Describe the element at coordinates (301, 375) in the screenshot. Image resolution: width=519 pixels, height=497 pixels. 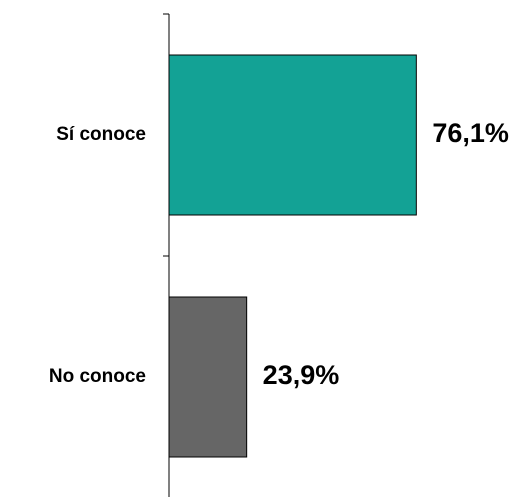
I see `data-label: 23,9%` at that location.